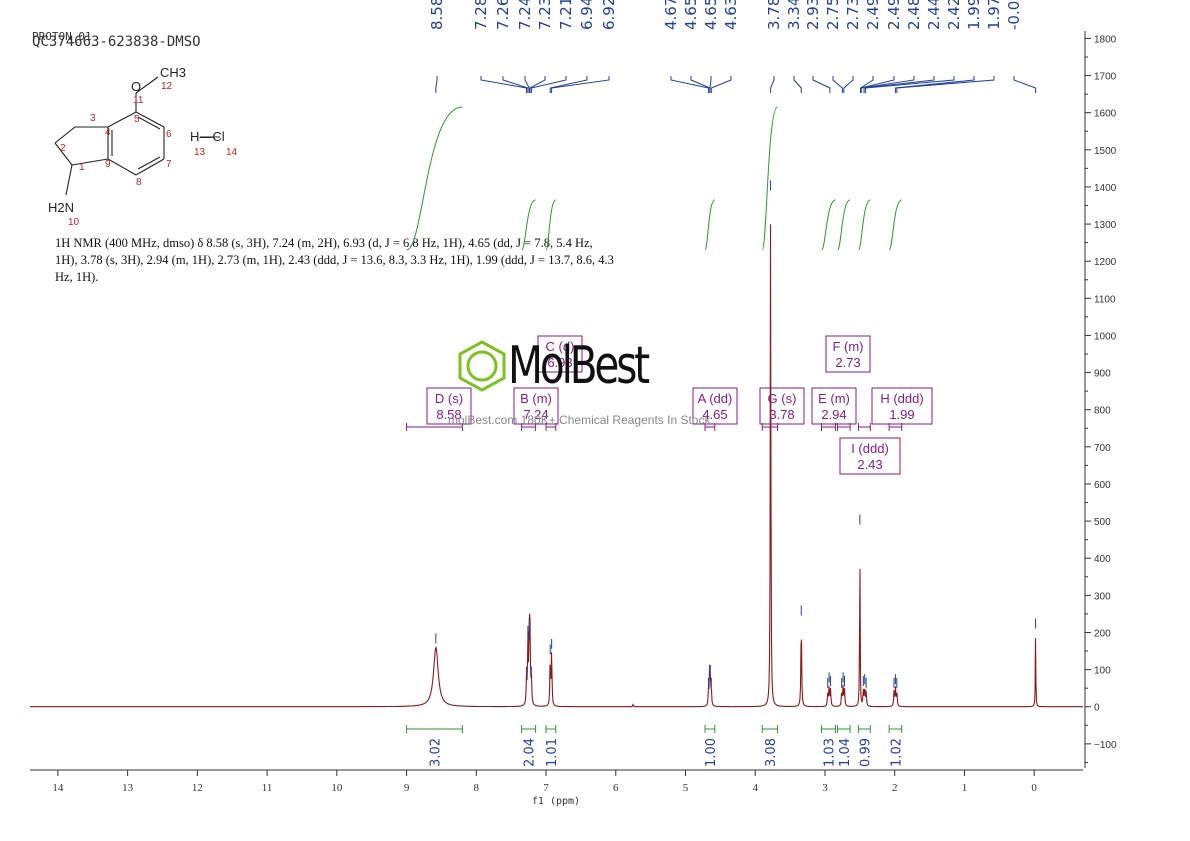 The height and width of the screenshot is (841, 1190). What do you see at coordinates (546, 788) in the screenshot?
I see `x-tick-label: 7` at bounding box center [546, 788].